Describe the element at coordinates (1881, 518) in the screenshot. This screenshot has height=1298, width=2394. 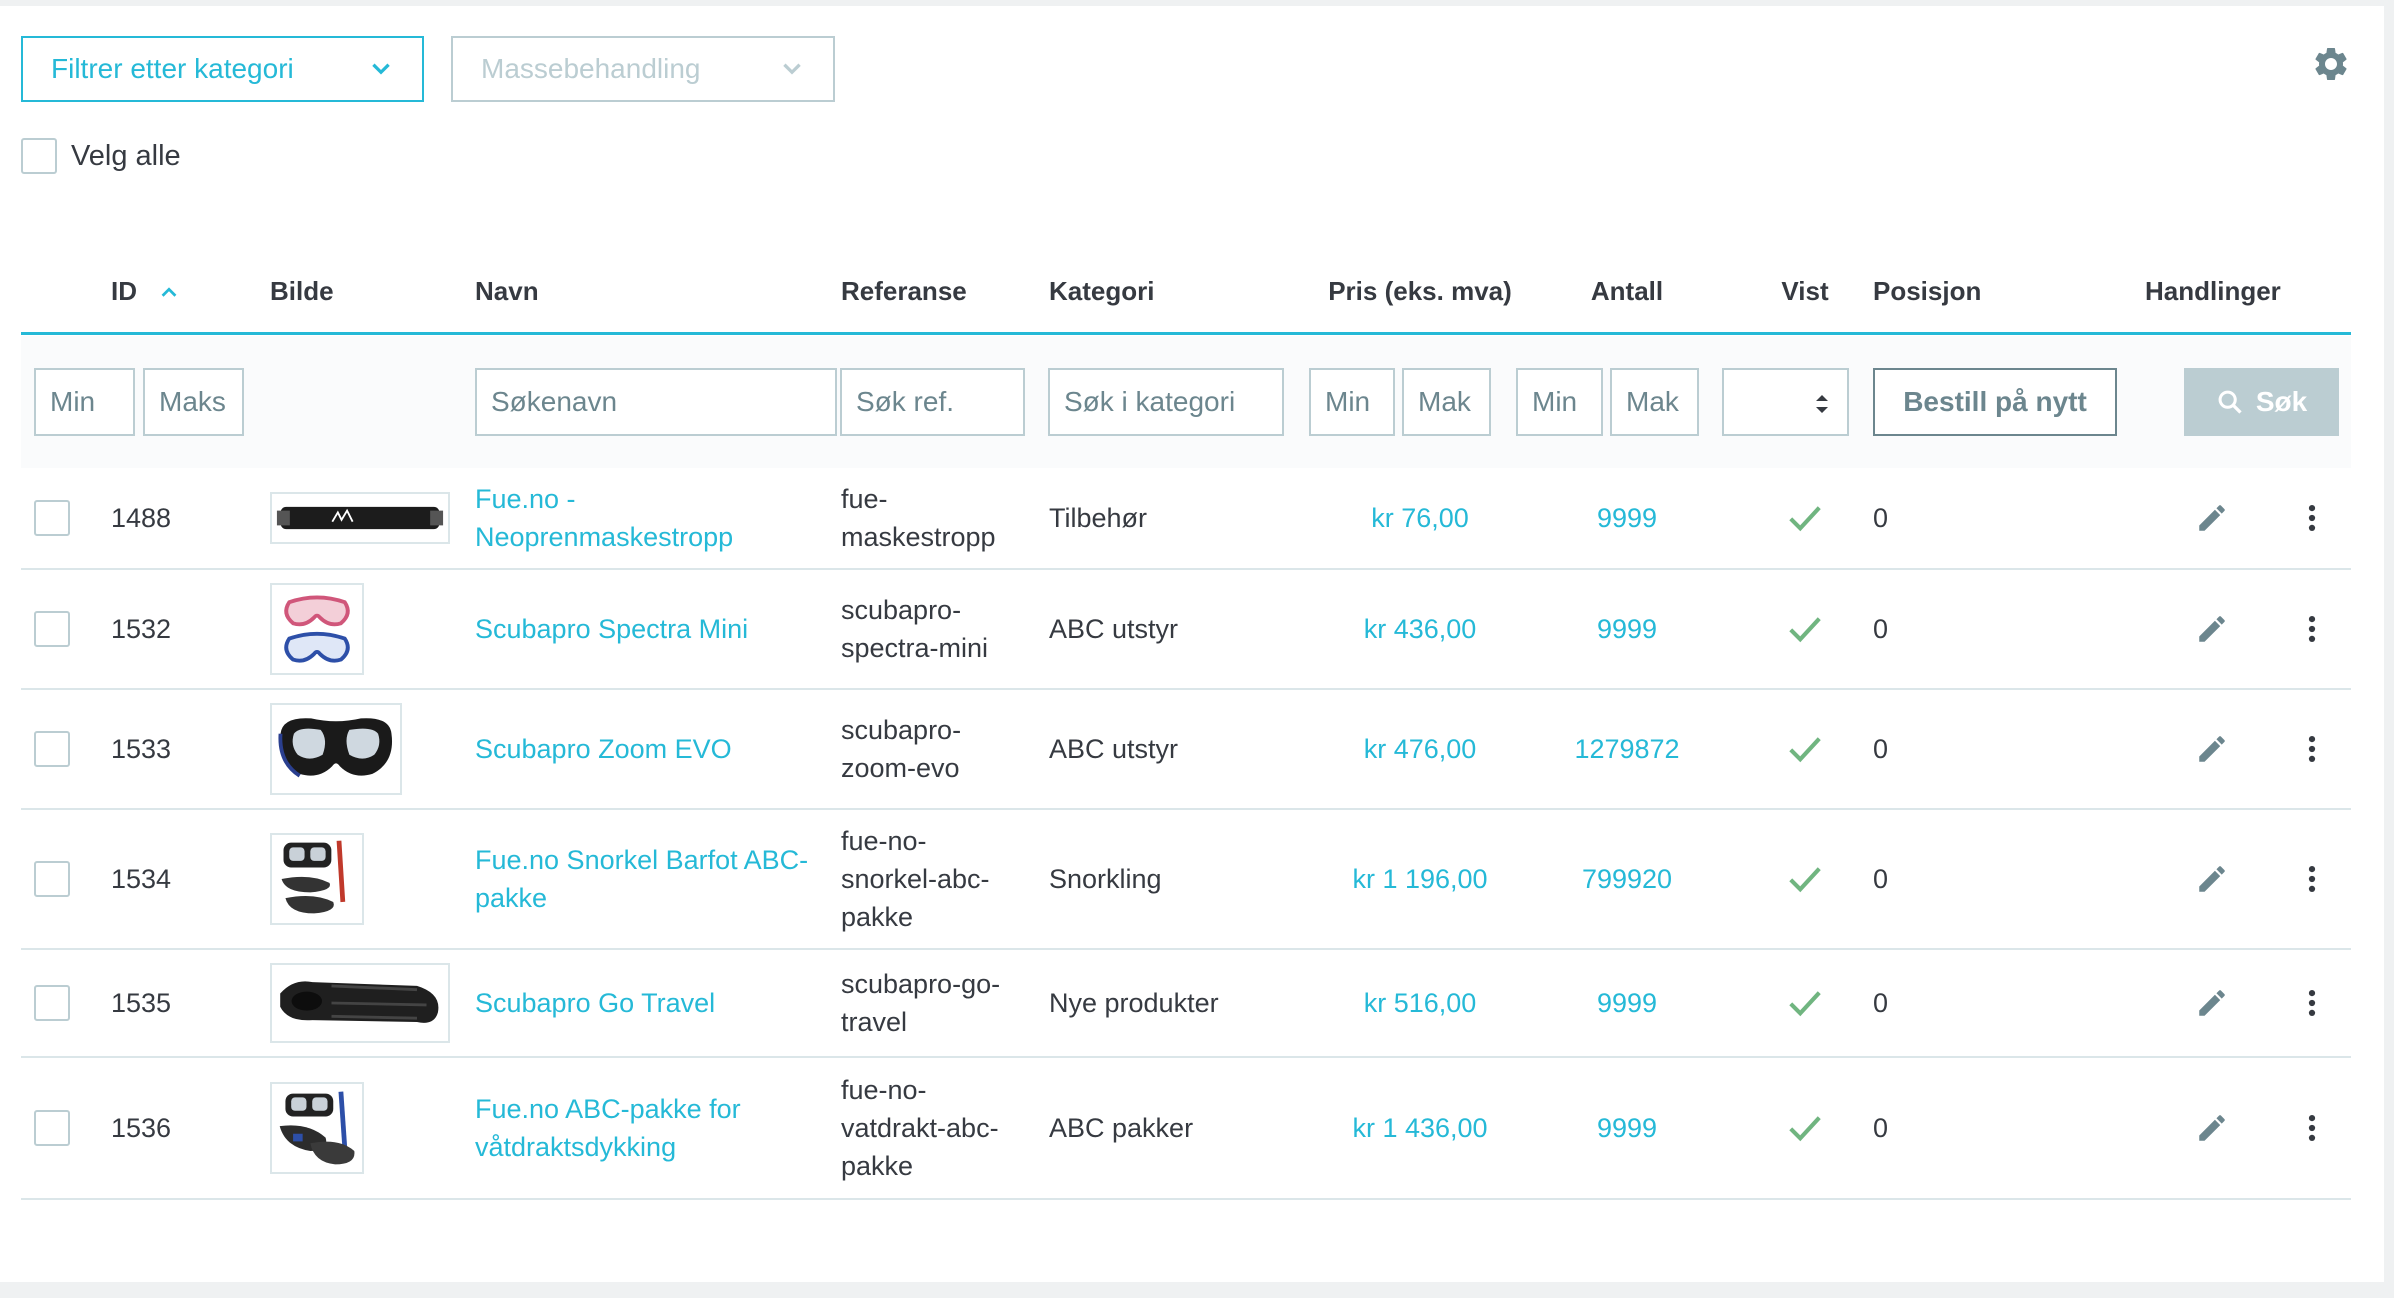
I see `product-position: 0` at that location.